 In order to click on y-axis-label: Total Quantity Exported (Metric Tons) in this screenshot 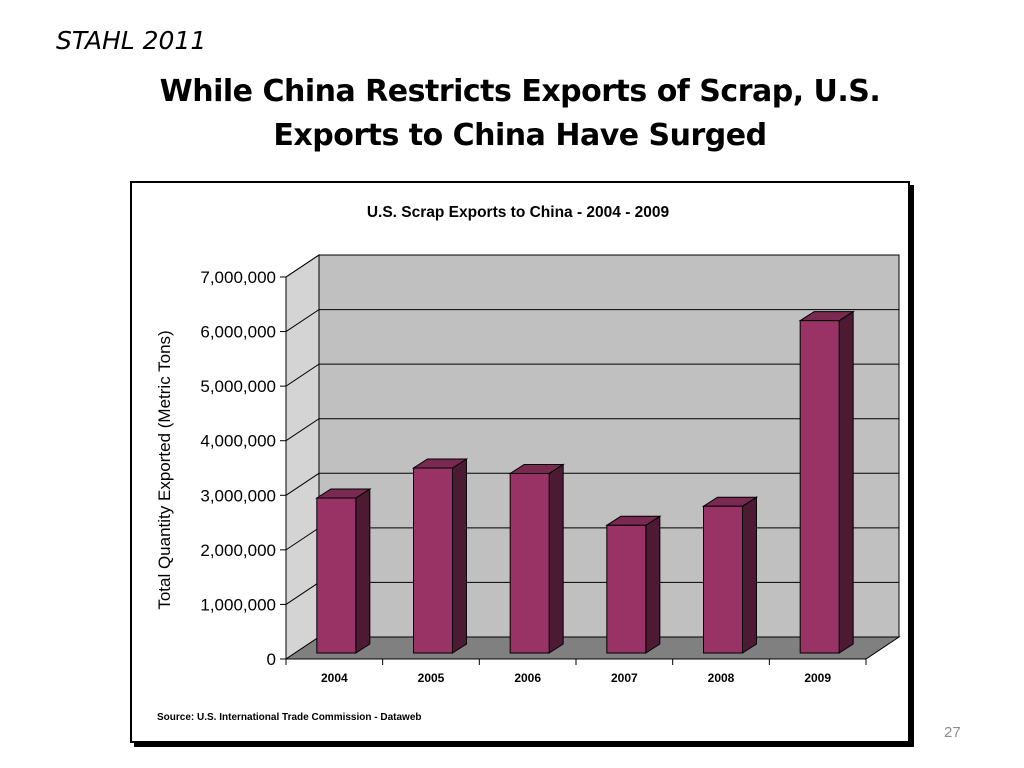, I will do `click(164, 469)`.